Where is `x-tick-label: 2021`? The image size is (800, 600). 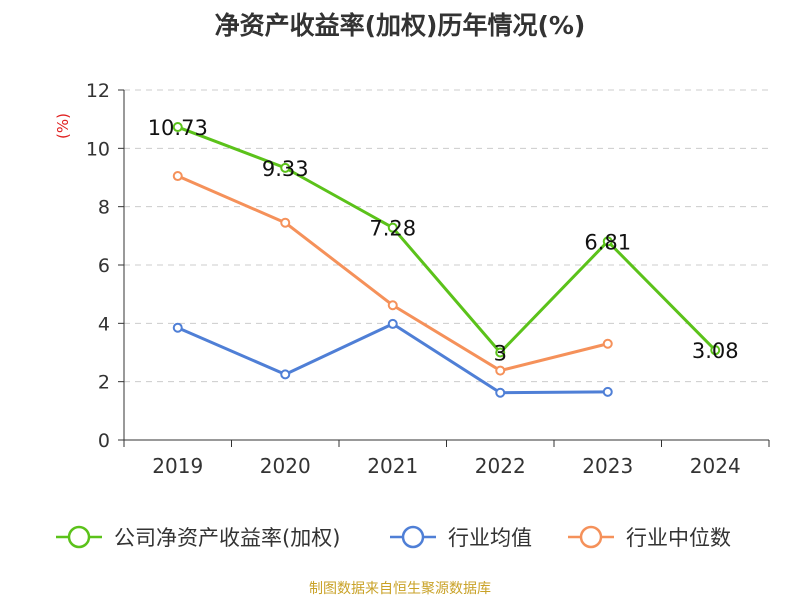
x-tick-label: 2021 is located at coordinates (392, 466).